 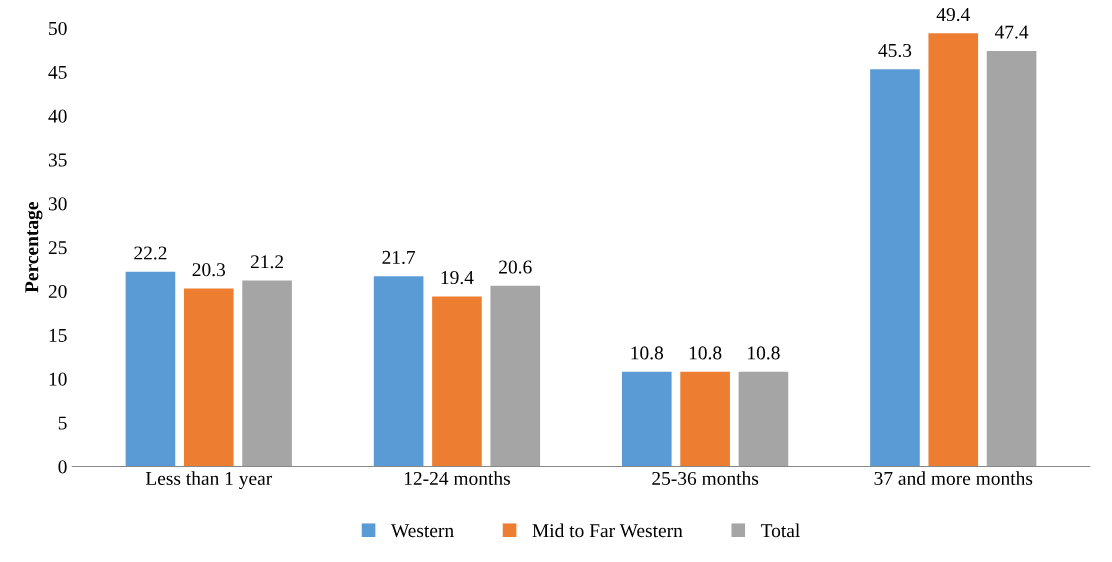 What do you see at coordinates (457, 278) in the screenshot?
I see `data-label: 19.4` at bounding box center [457, 278].